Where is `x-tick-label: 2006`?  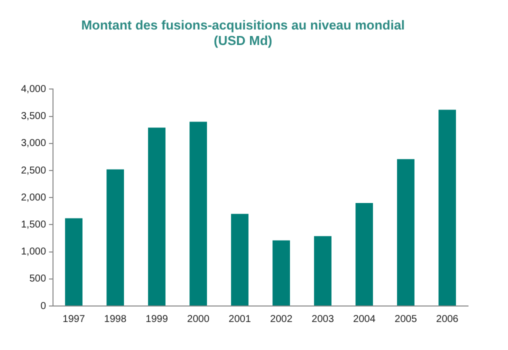 x-tick-label: 2006 is located at coordinates (447, 319).